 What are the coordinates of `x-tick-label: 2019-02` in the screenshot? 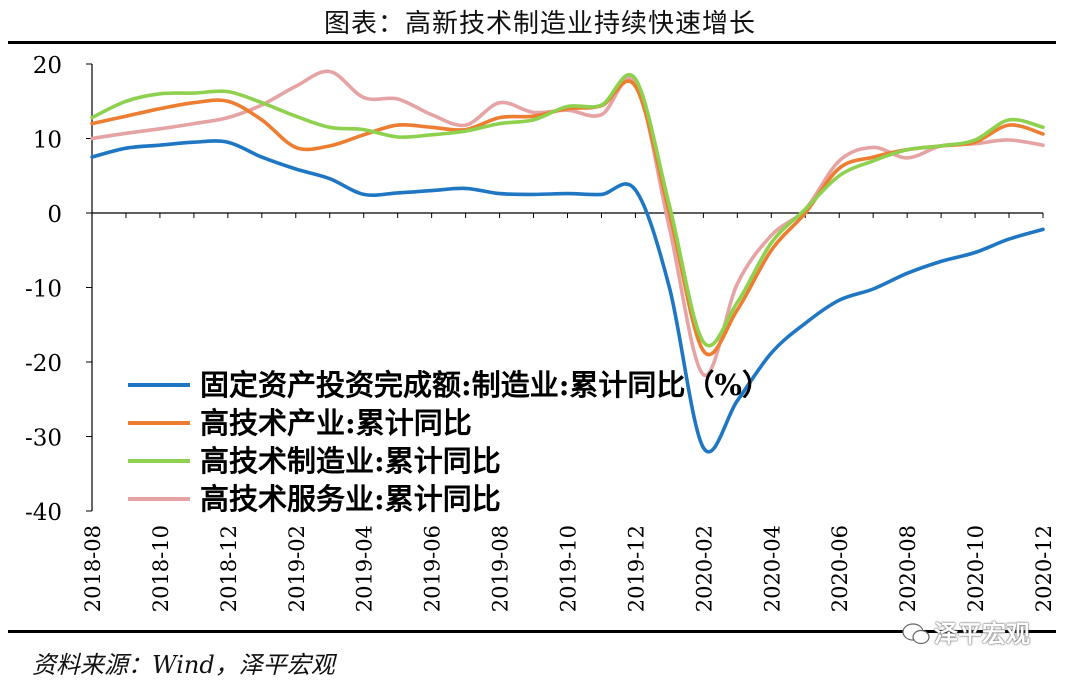 It's located at (297, 568).